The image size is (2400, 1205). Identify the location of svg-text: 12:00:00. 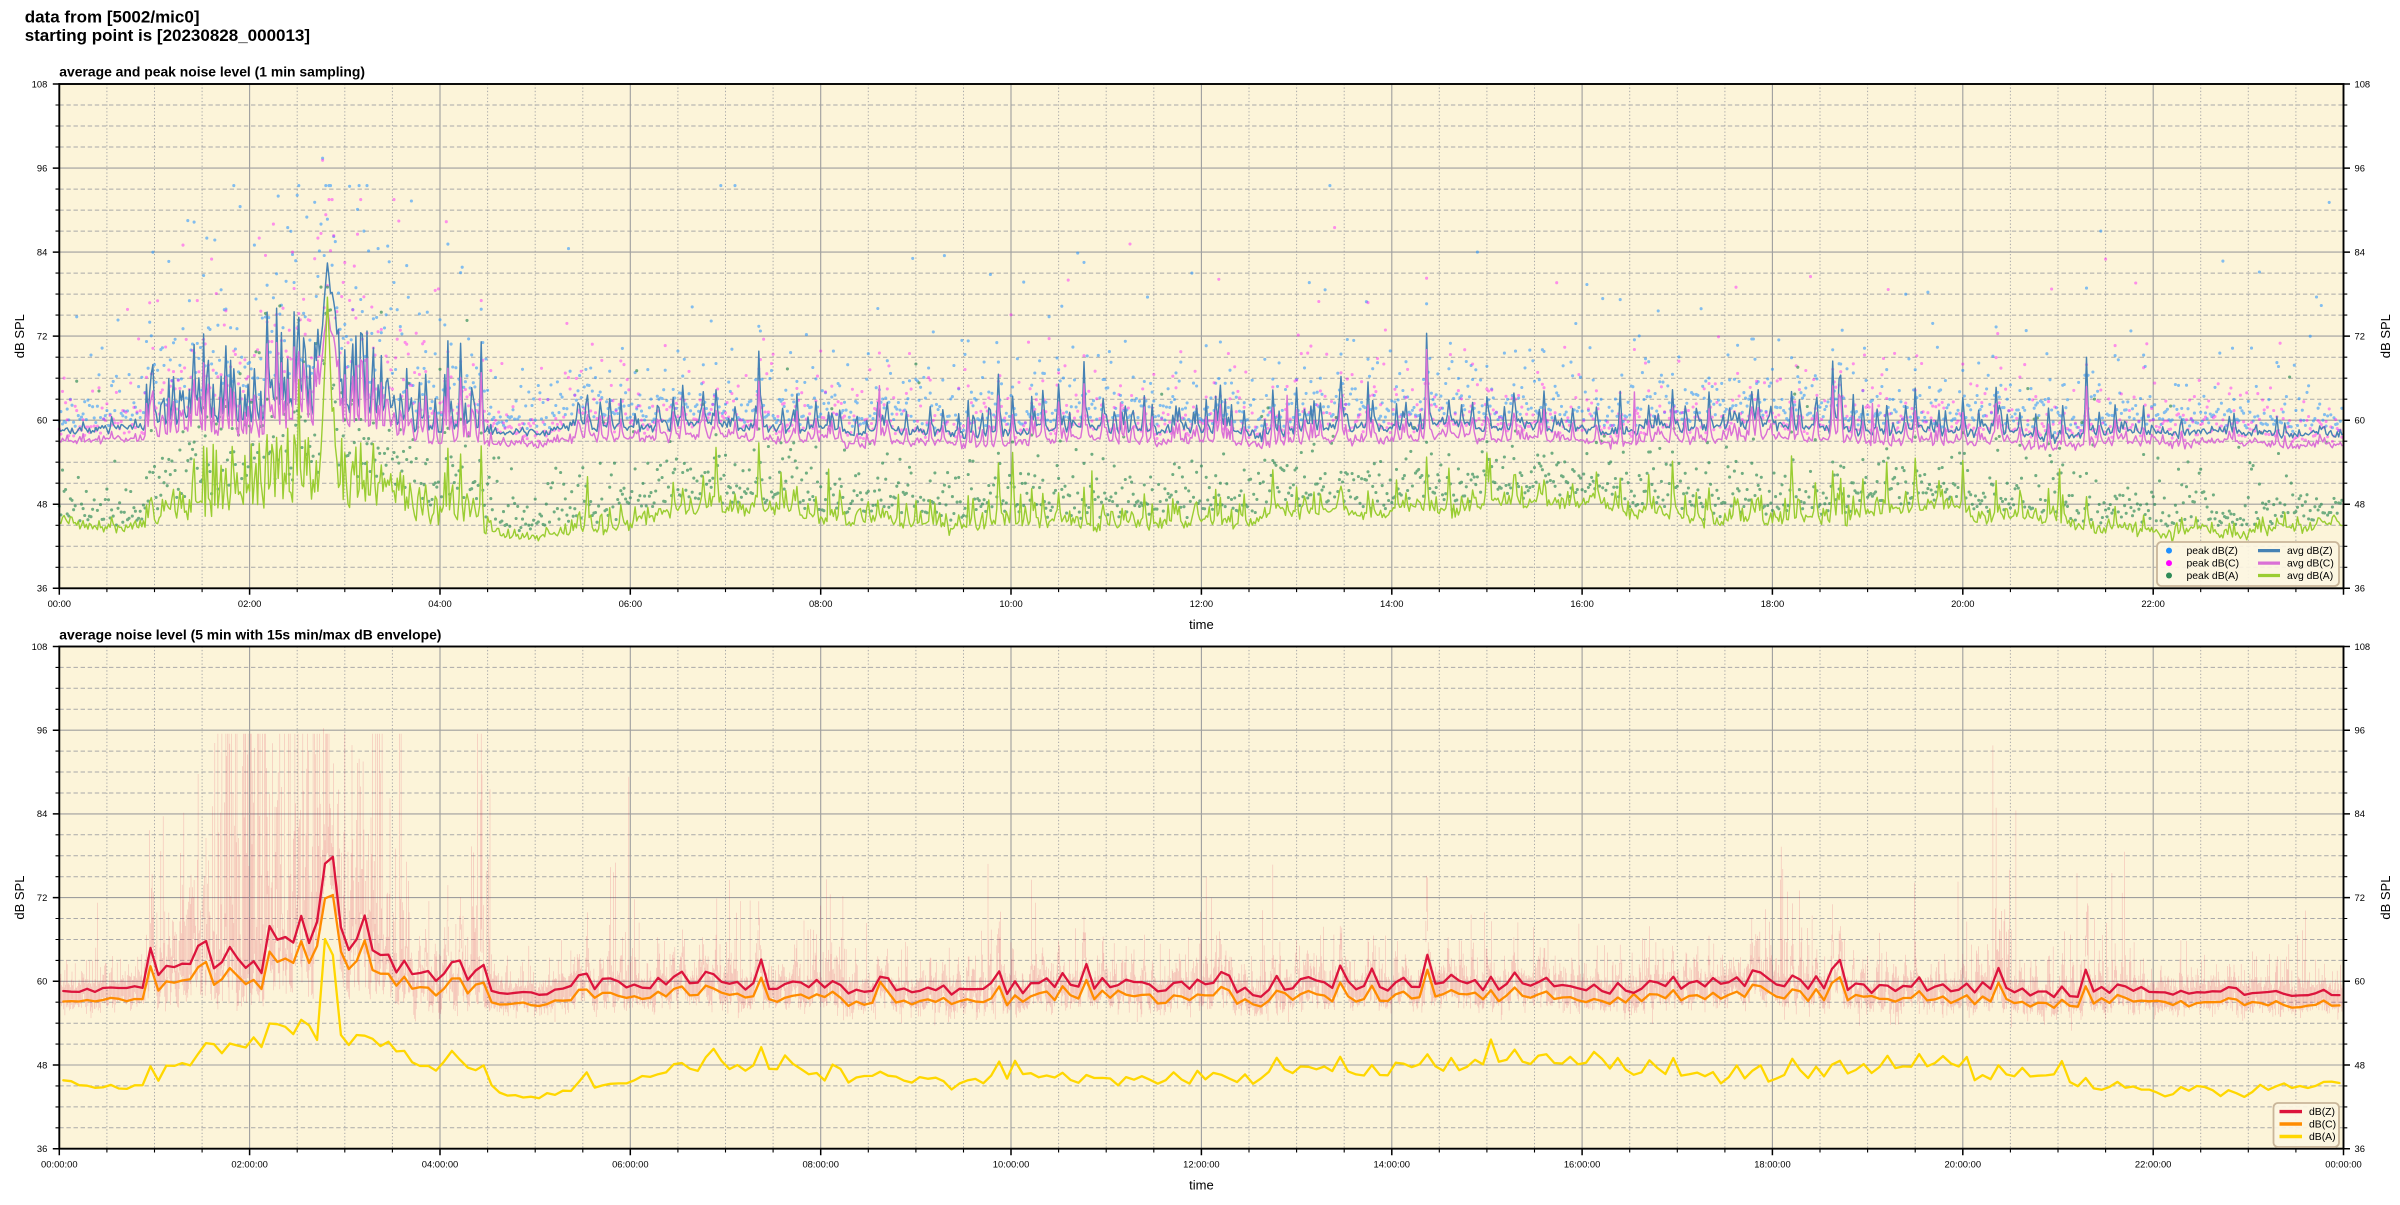
(1201, 1163).